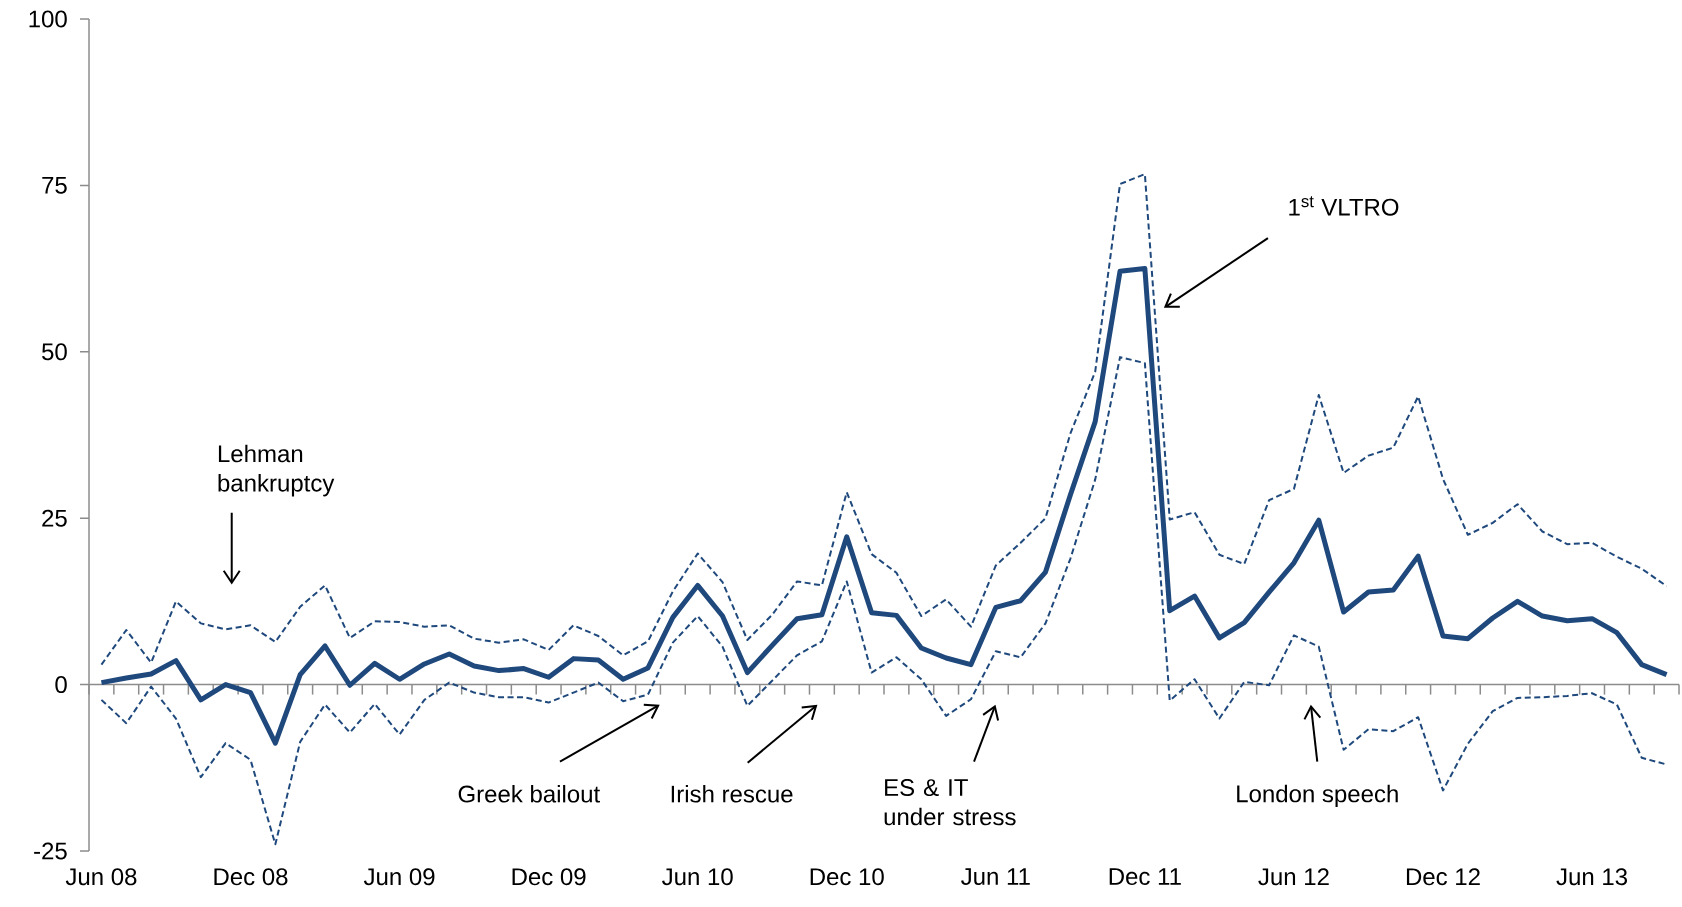 The width and height of the screenshot is (1682, 907). I want to click on y-tick-label: 0, so click(61, 685).